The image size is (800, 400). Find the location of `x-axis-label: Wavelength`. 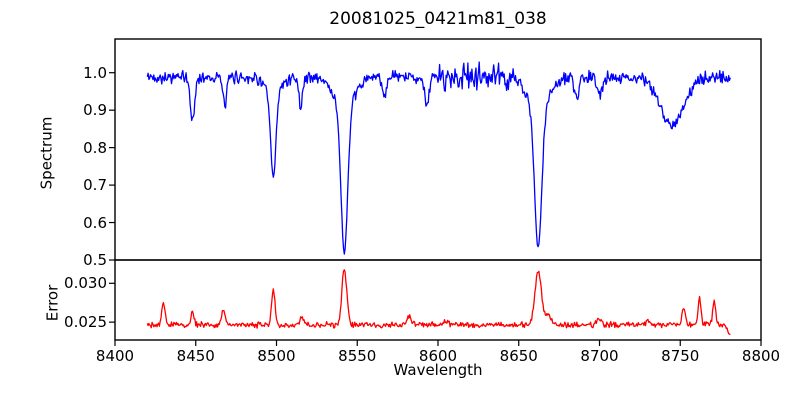

x-axis-label: Wavelength is located at coordinates (438, 370).